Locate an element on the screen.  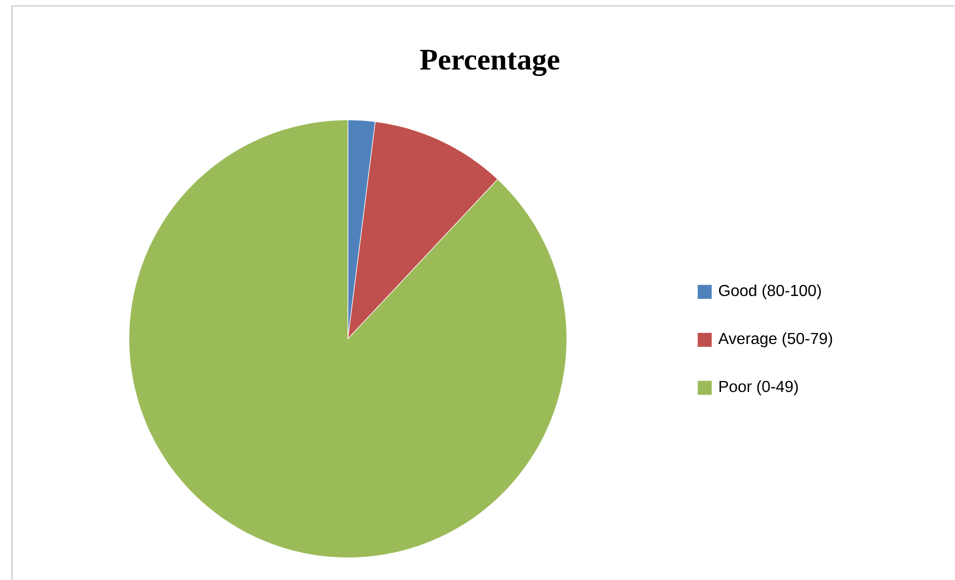
legend-label: Average (50-79) is located at coordinates (775, 340).